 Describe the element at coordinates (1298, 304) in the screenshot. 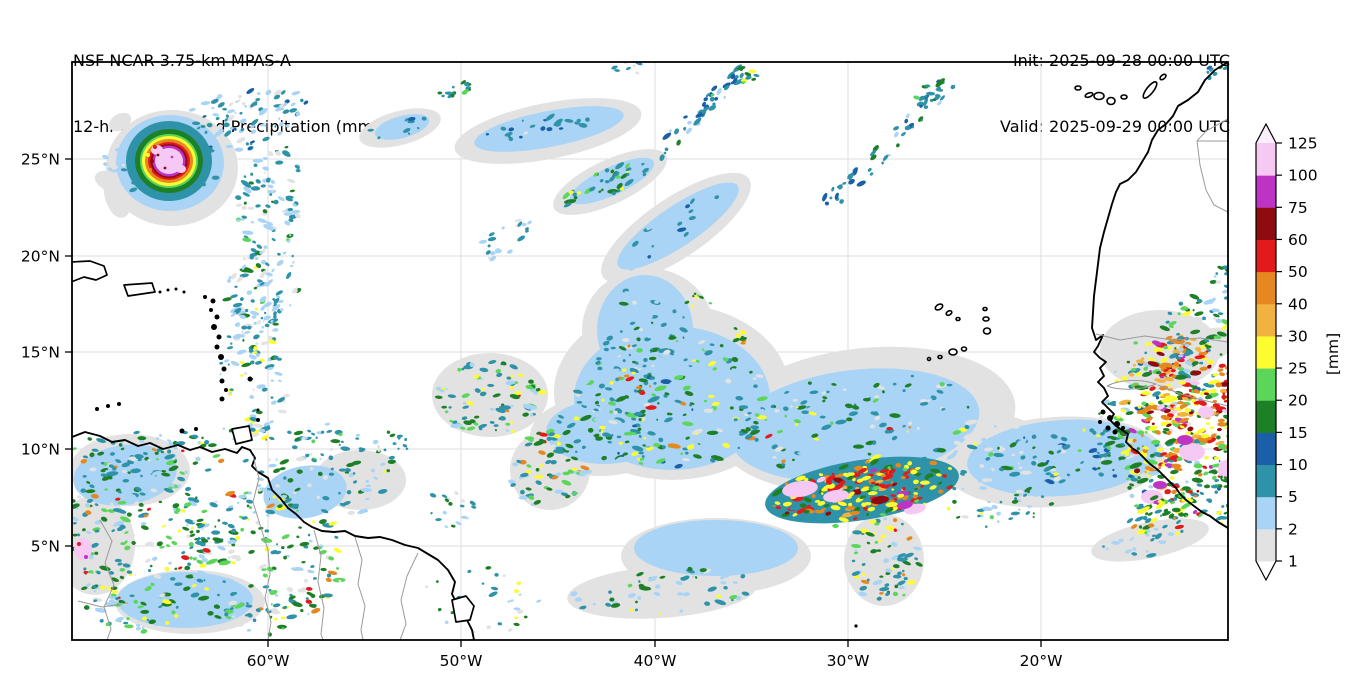

I see `svg-text: 40` at that location.